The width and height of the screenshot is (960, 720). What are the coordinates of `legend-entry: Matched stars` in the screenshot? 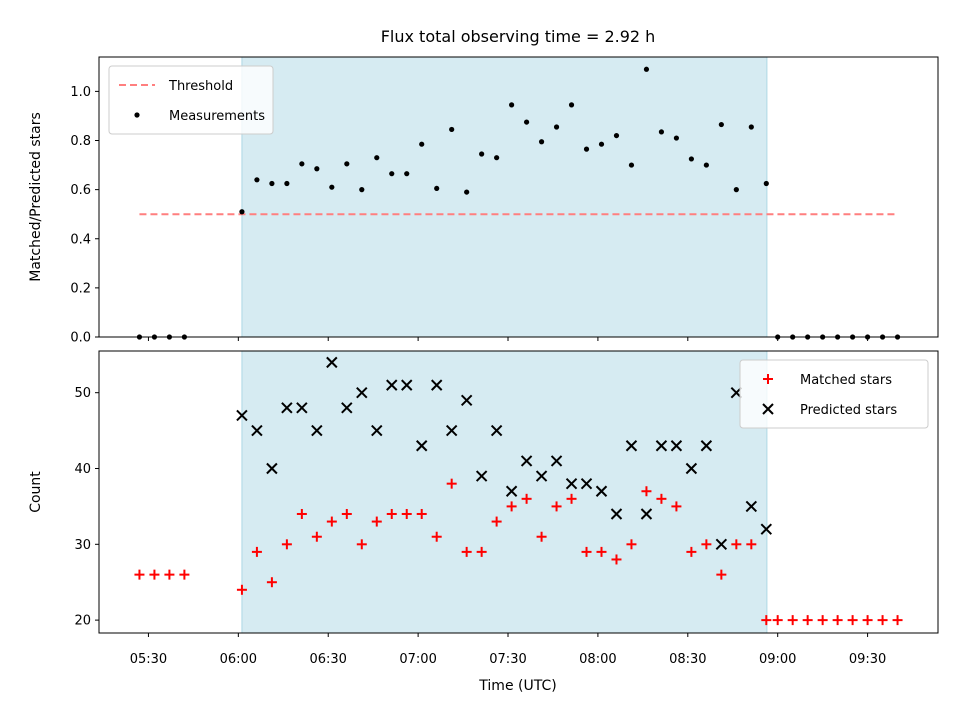 It's located at (846, 380).